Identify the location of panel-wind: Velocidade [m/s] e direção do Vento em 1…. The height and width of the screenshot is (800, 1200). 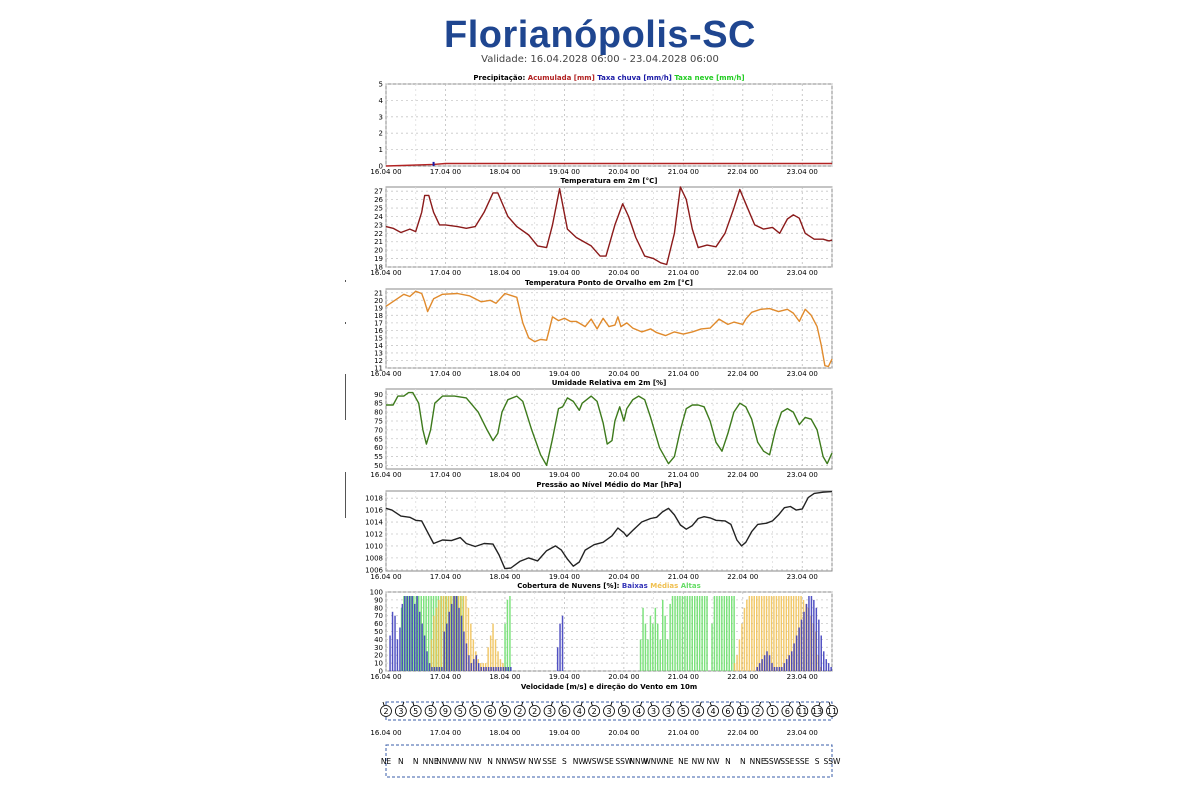
(605, 730).